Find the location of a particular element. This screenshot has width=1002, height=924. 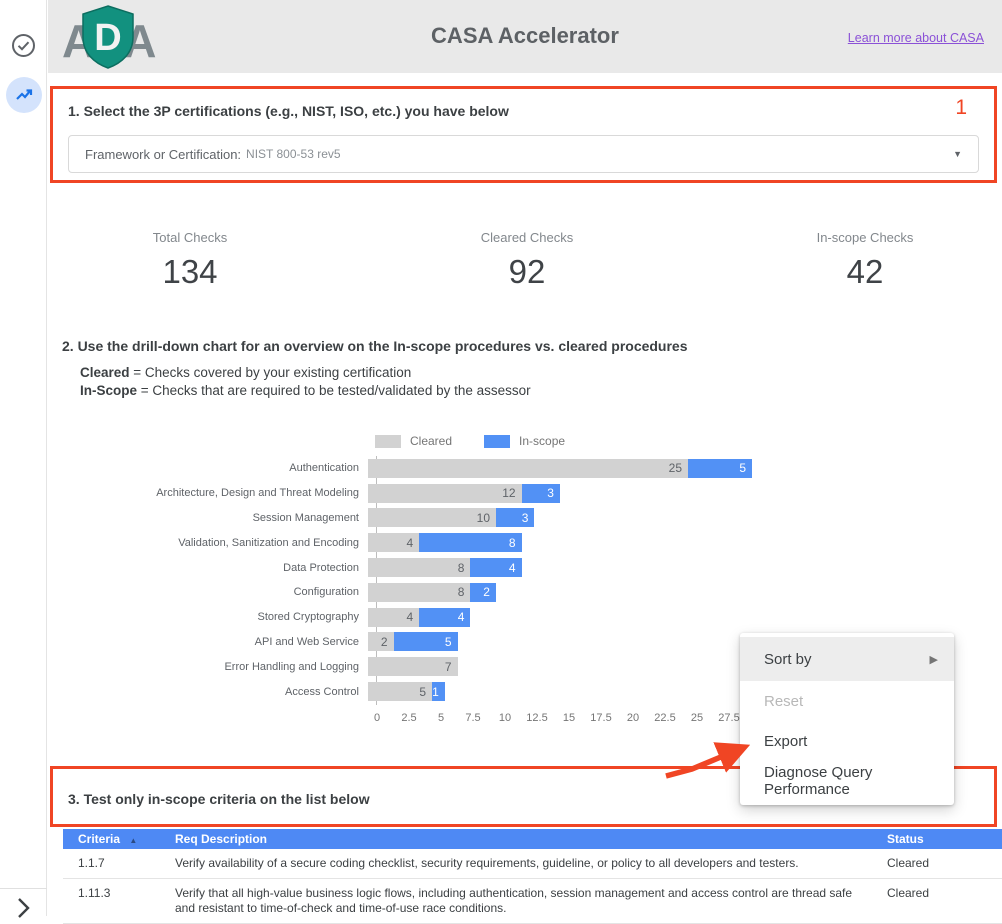

x-tick-label: 12.5 is located at coordinates (537, 718).